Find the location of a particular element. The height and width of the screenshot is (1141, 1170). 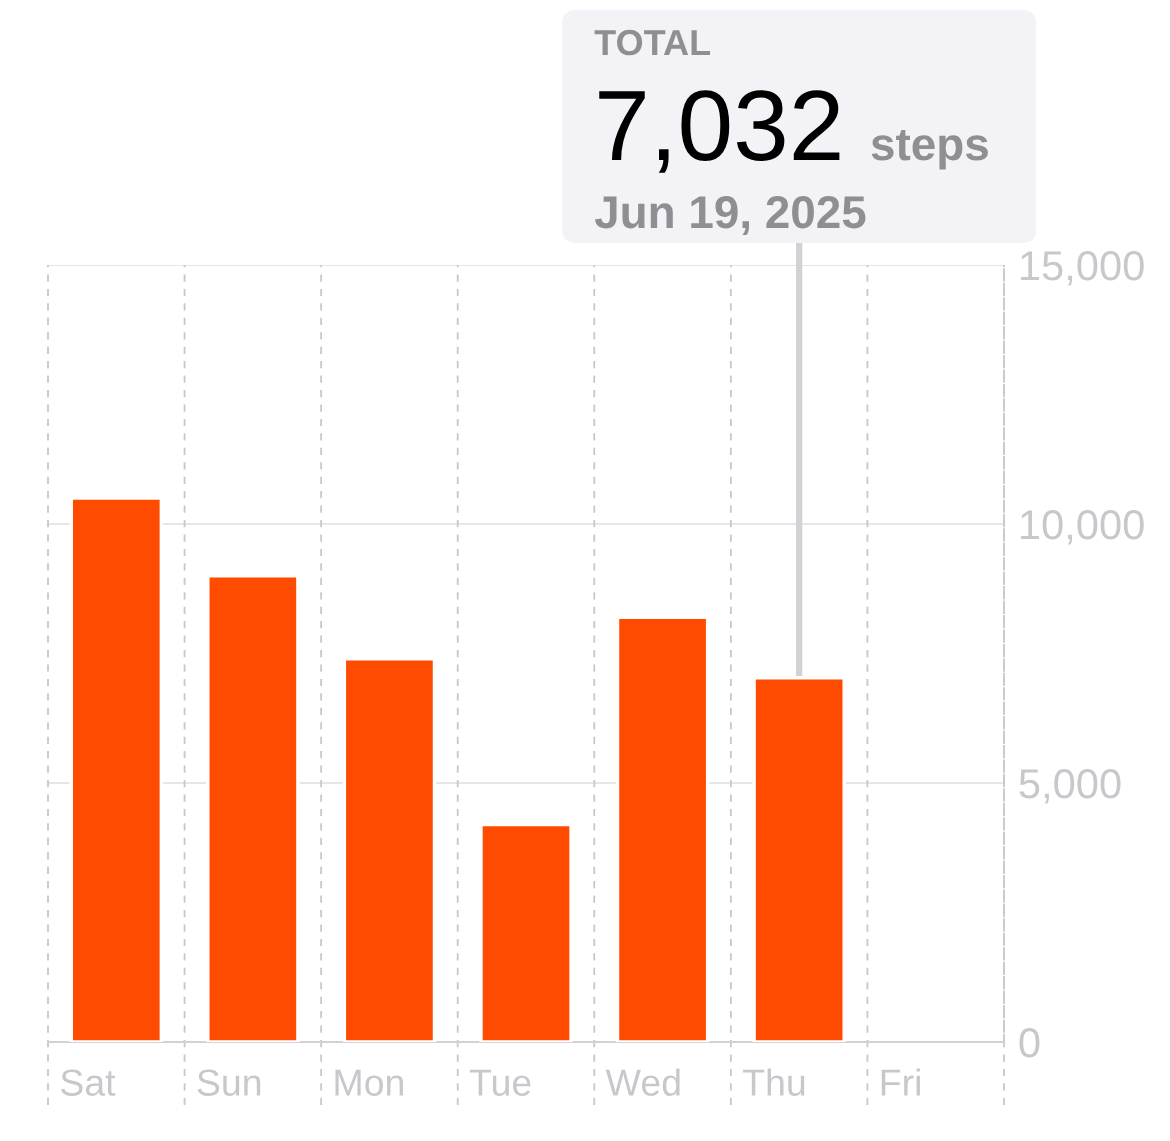

x-tick-label: Wed is located at coordinates (642, 1082).